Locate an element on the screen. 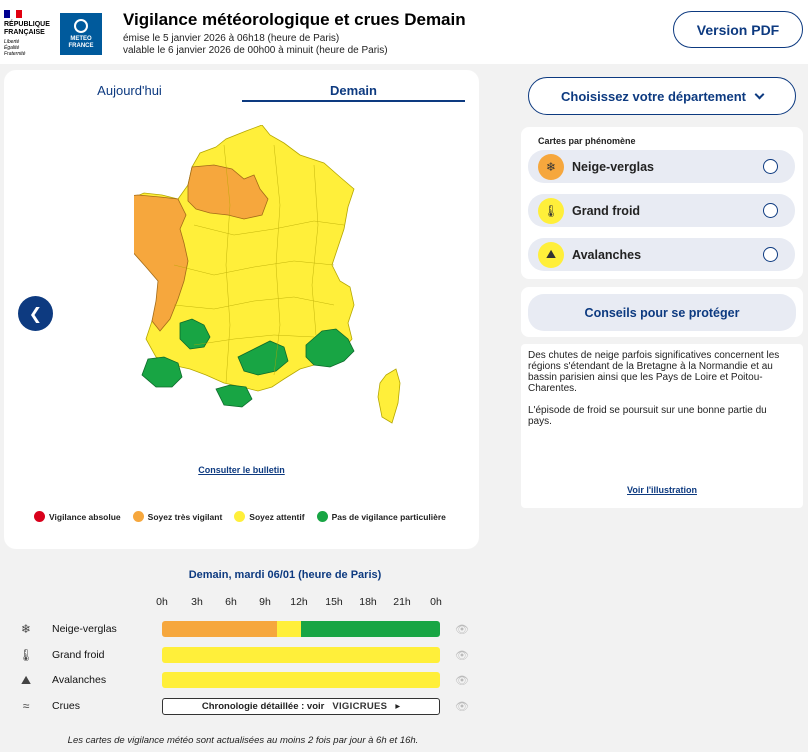 Image resolution: width=808 pixels, height=752 pixels. bar-segment-green is located at coordinates (370, 629).